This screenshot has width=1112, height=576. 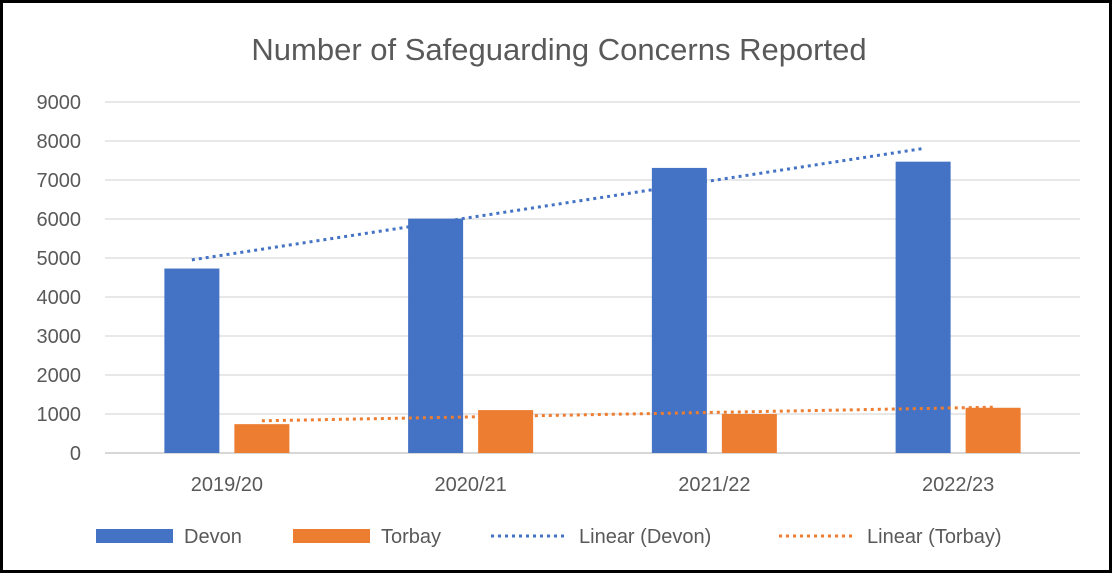 What do you see at coordinates (59, 142) in the screenshot?
I see `y-tick-label: 8000` at bounding box center [59, 142].